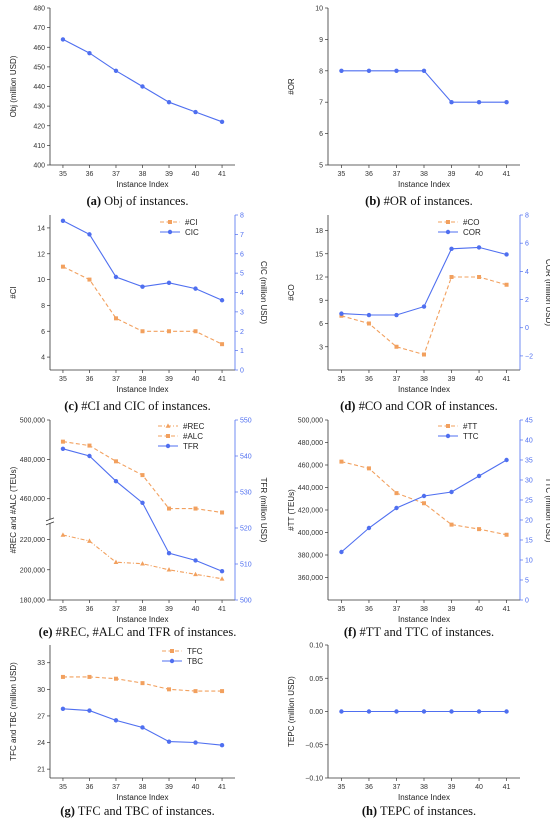  What do you see at coordinates (314, 779) in the screenshot?
I see `y-tick-label: −0.10` at bounding box center [314, 779].